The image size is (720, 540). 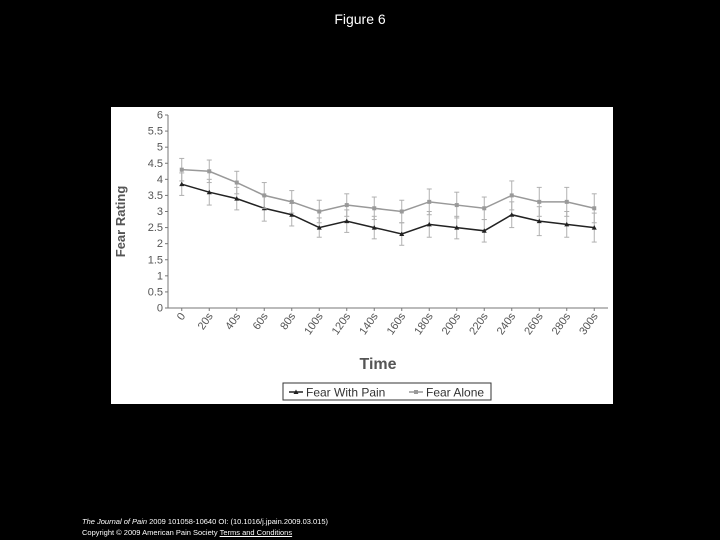 What do you see at coordinates (534, 323) in the screenshot?
I see `x-tick-label: 260s` at bounding box center [534, 323].